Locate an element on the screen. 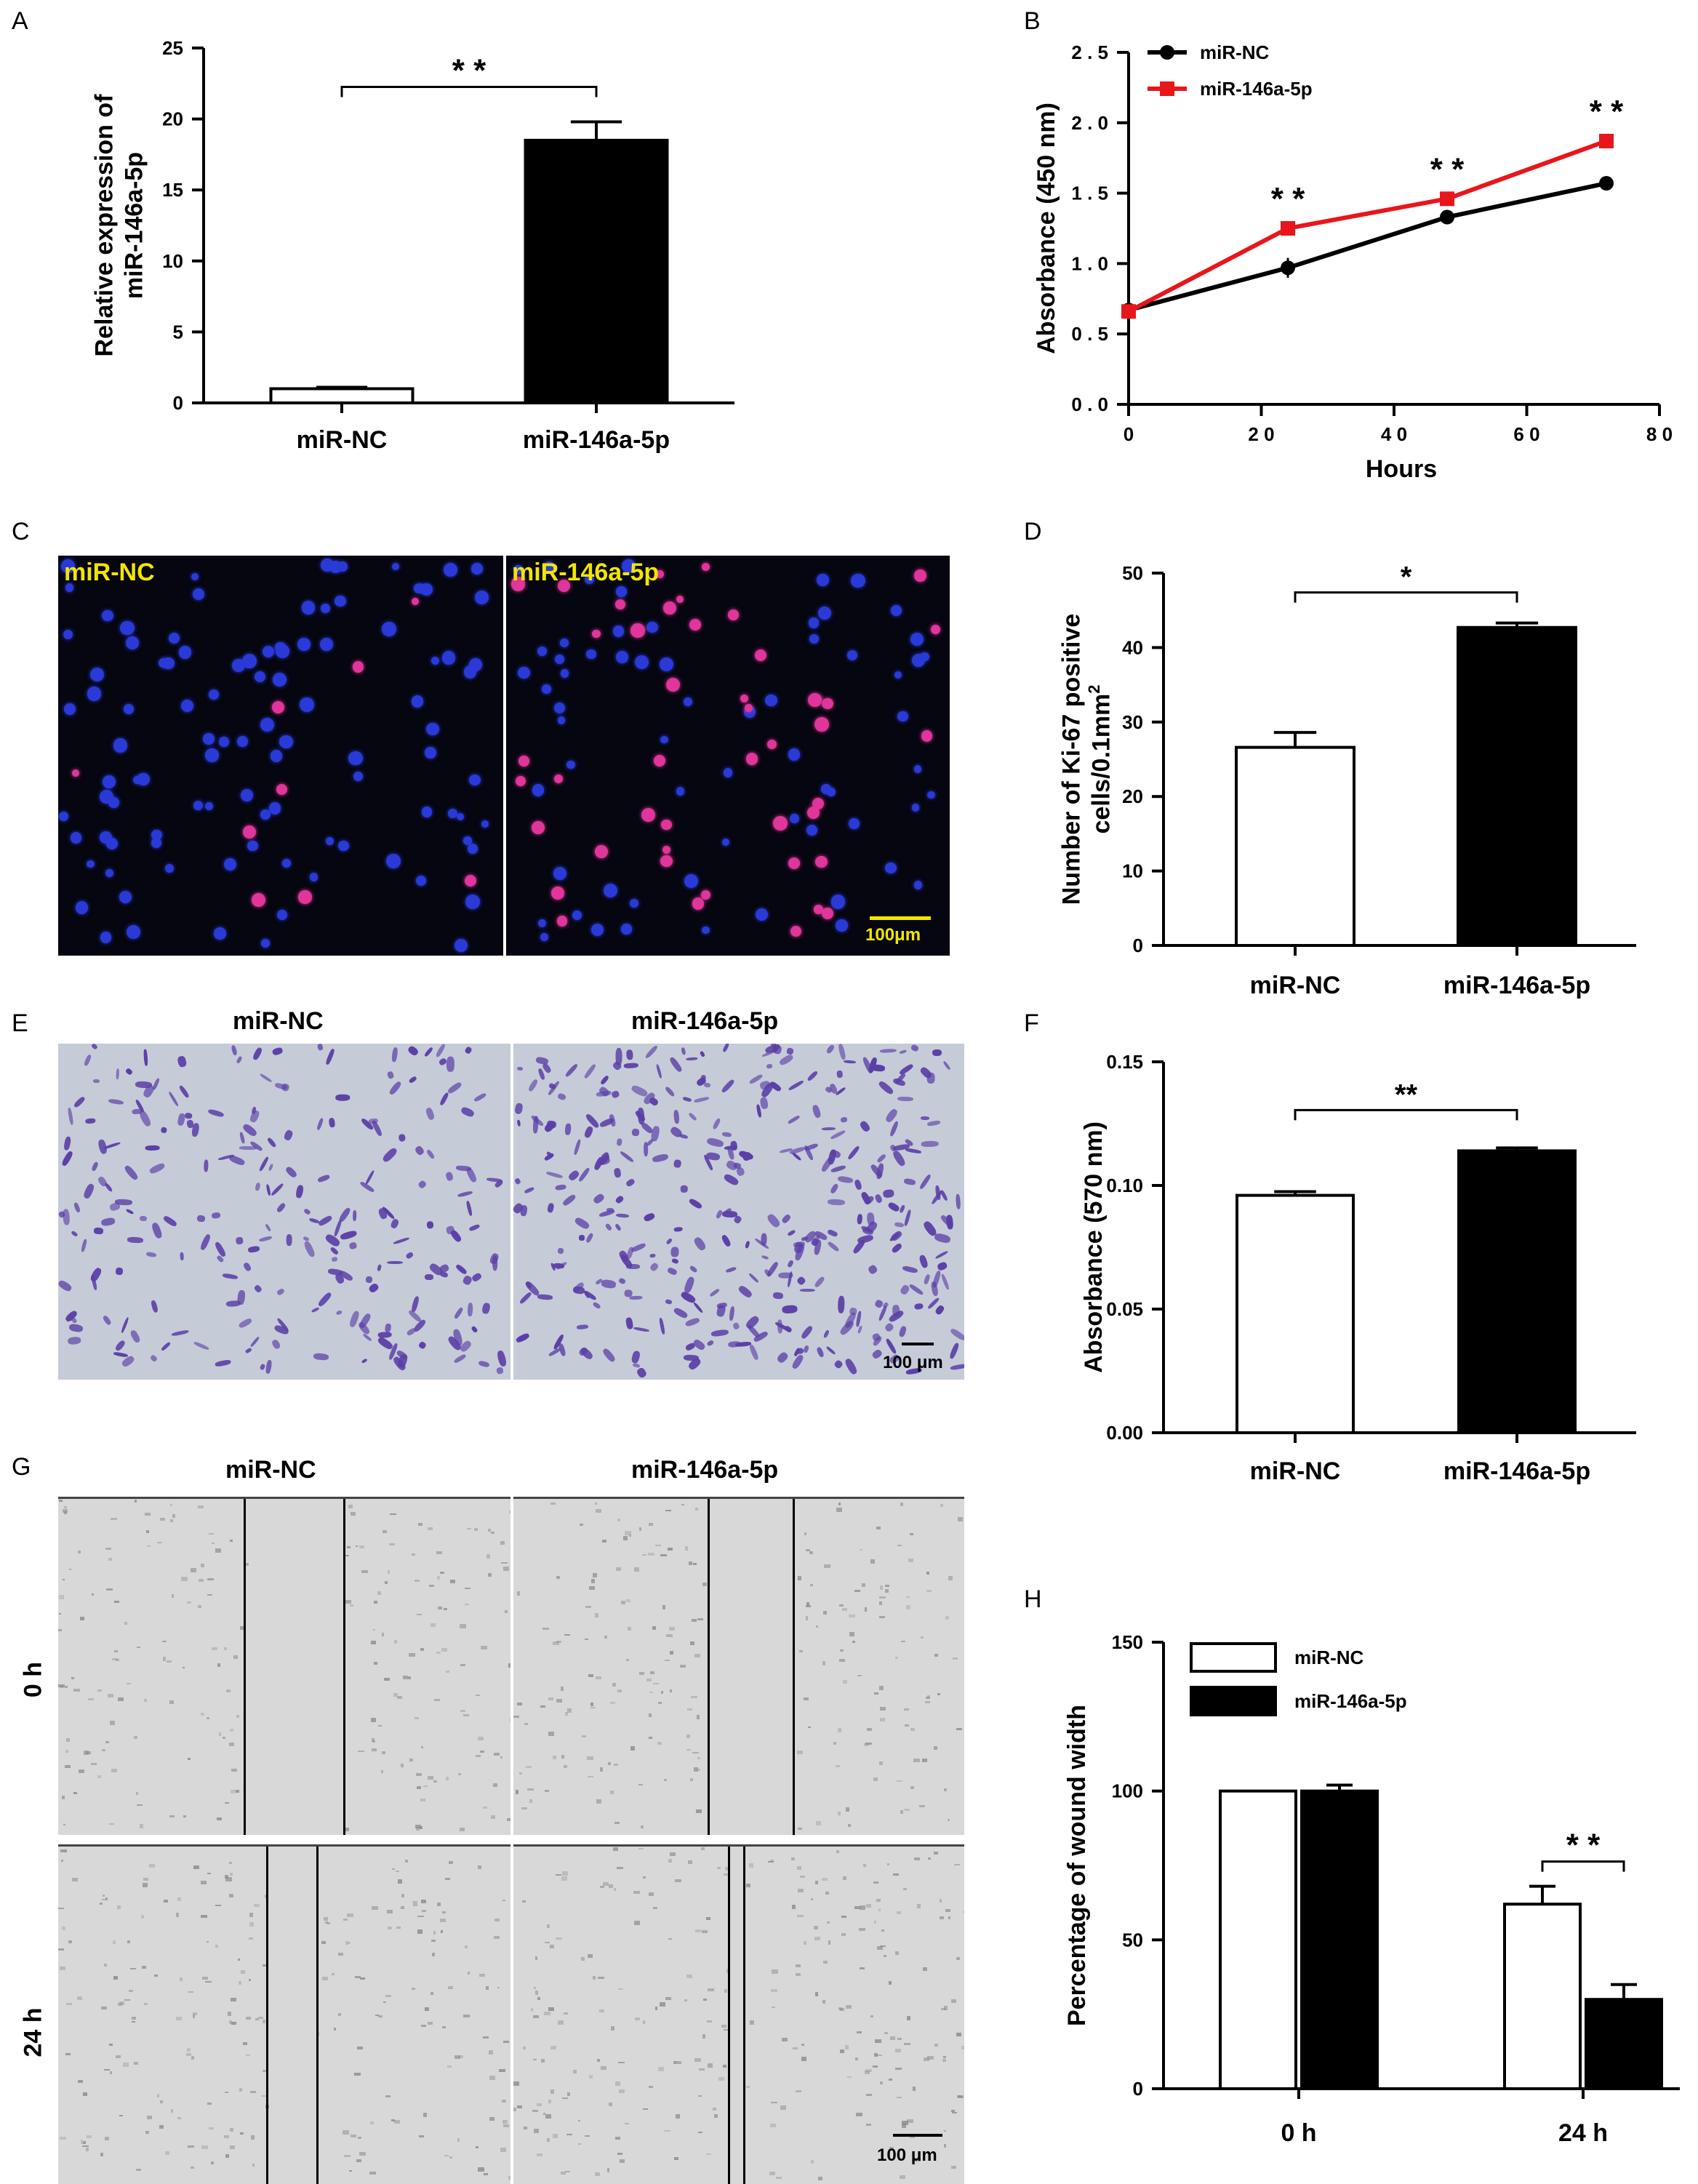  chart-b-point is located at coordinates (1288, 268).